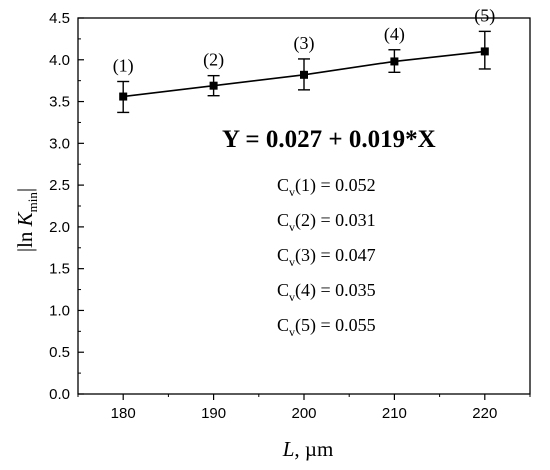 The height and width of the screenshot is (470, 550). What do you see at coordinates (59, 102) in the screenshot?
I see `y-tick-label: 3.5` at bounding box center [59, 102].